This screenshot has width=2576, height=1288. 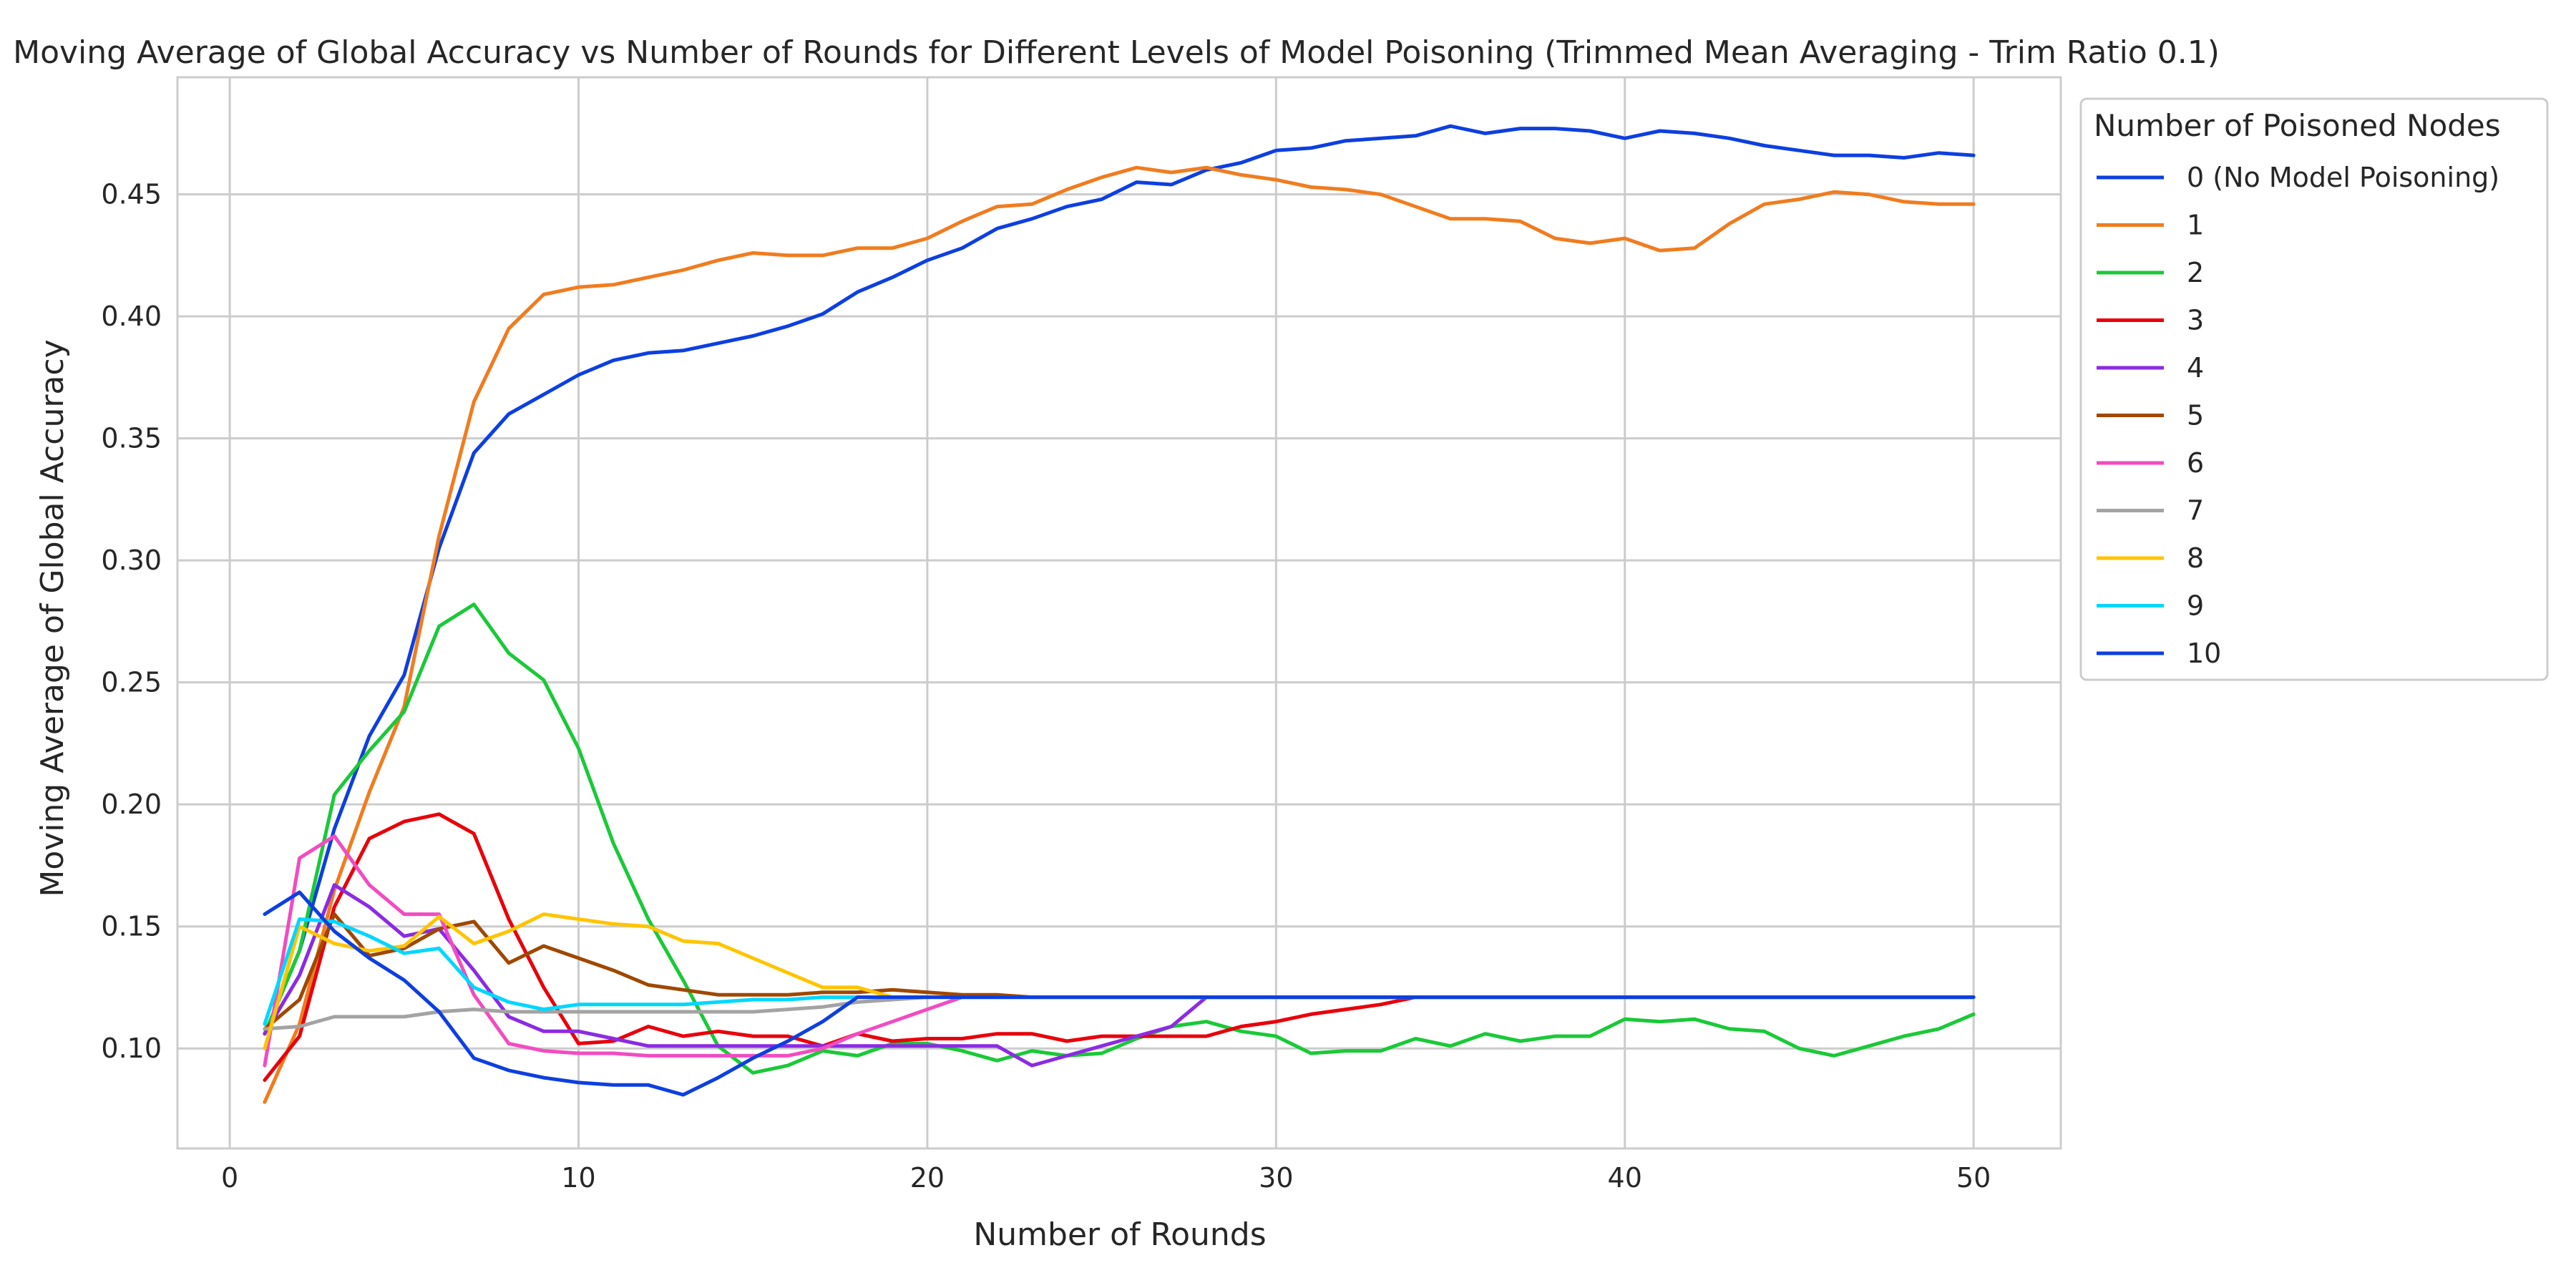 What do you see at coordinates (2195, 558) in the screenshot?
I see `legend-label-8: 8` at bounding box center [2195, 558].